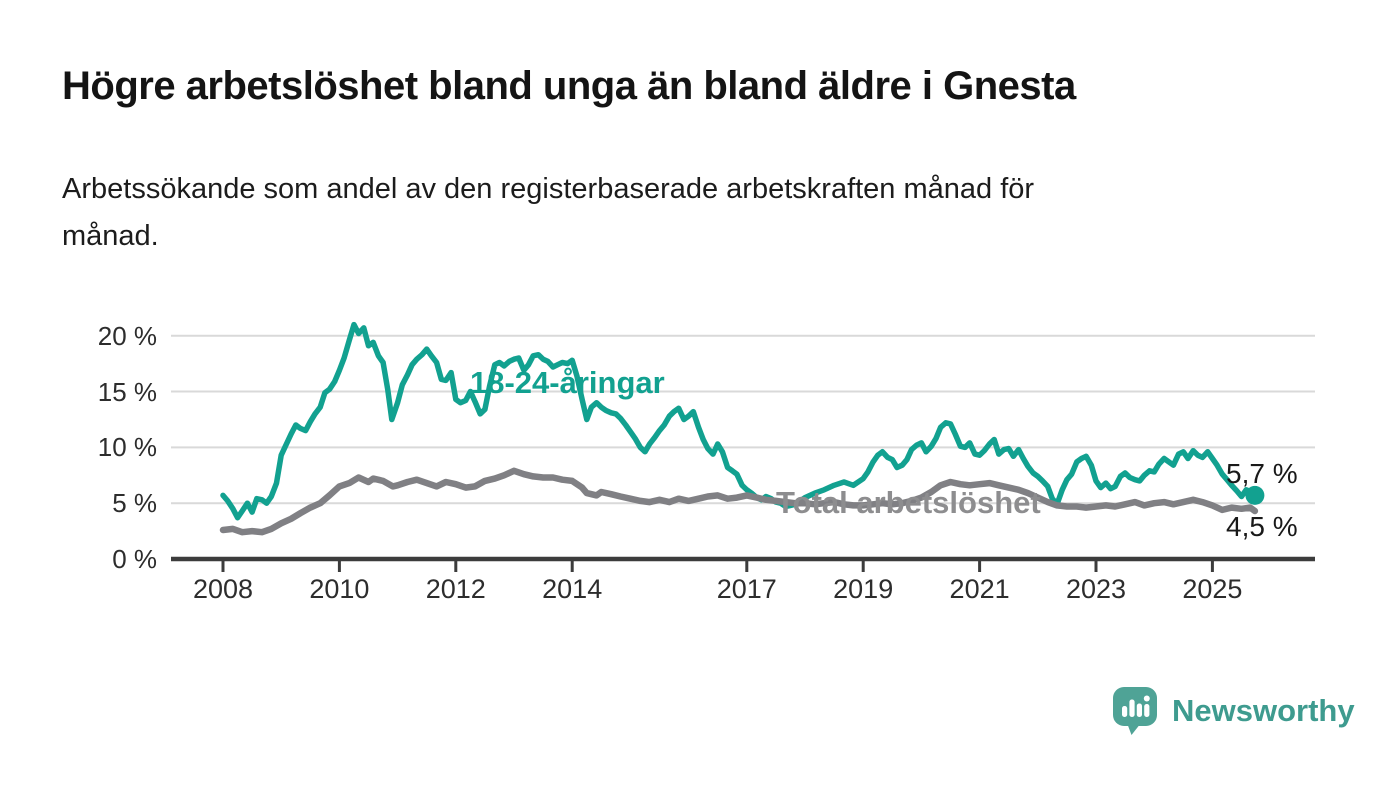 The image size is (1400, 794). Describe the element at coordinates (1096, 589) in the screenshot. I see `x-tick-label-2023: 2023` at that location.